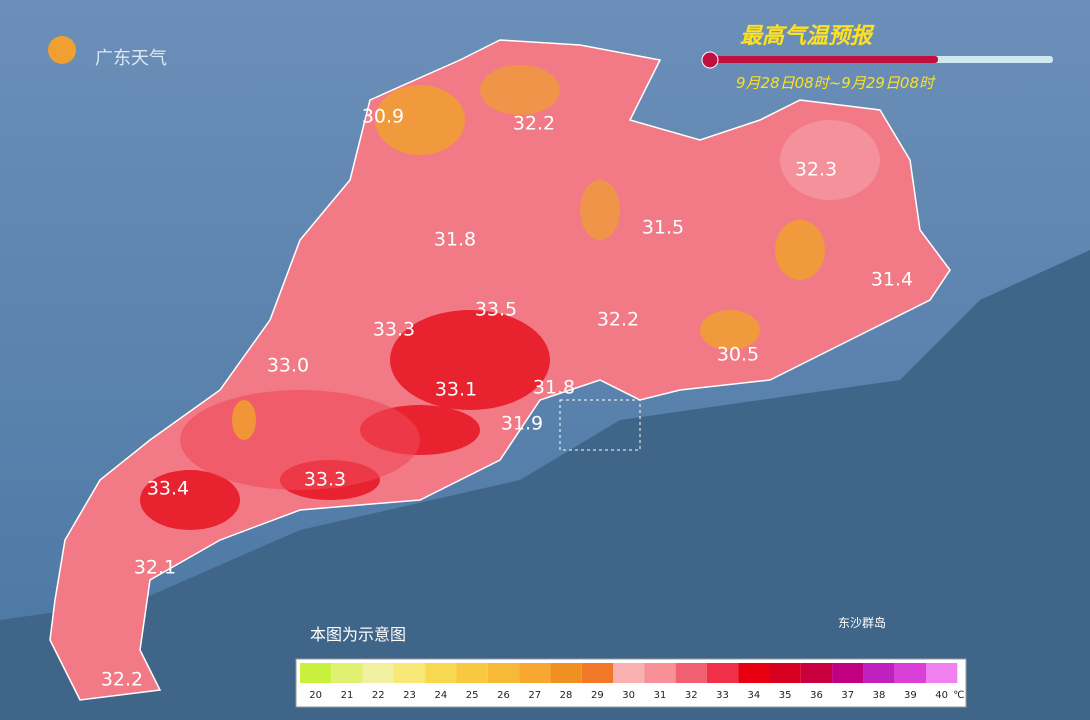 The width and height of the screenshot is (1090, 720). What do you see at coordinates (910, 695) in the screenshot?
I see `legend-label: 39` at bounding box center [910, 695].